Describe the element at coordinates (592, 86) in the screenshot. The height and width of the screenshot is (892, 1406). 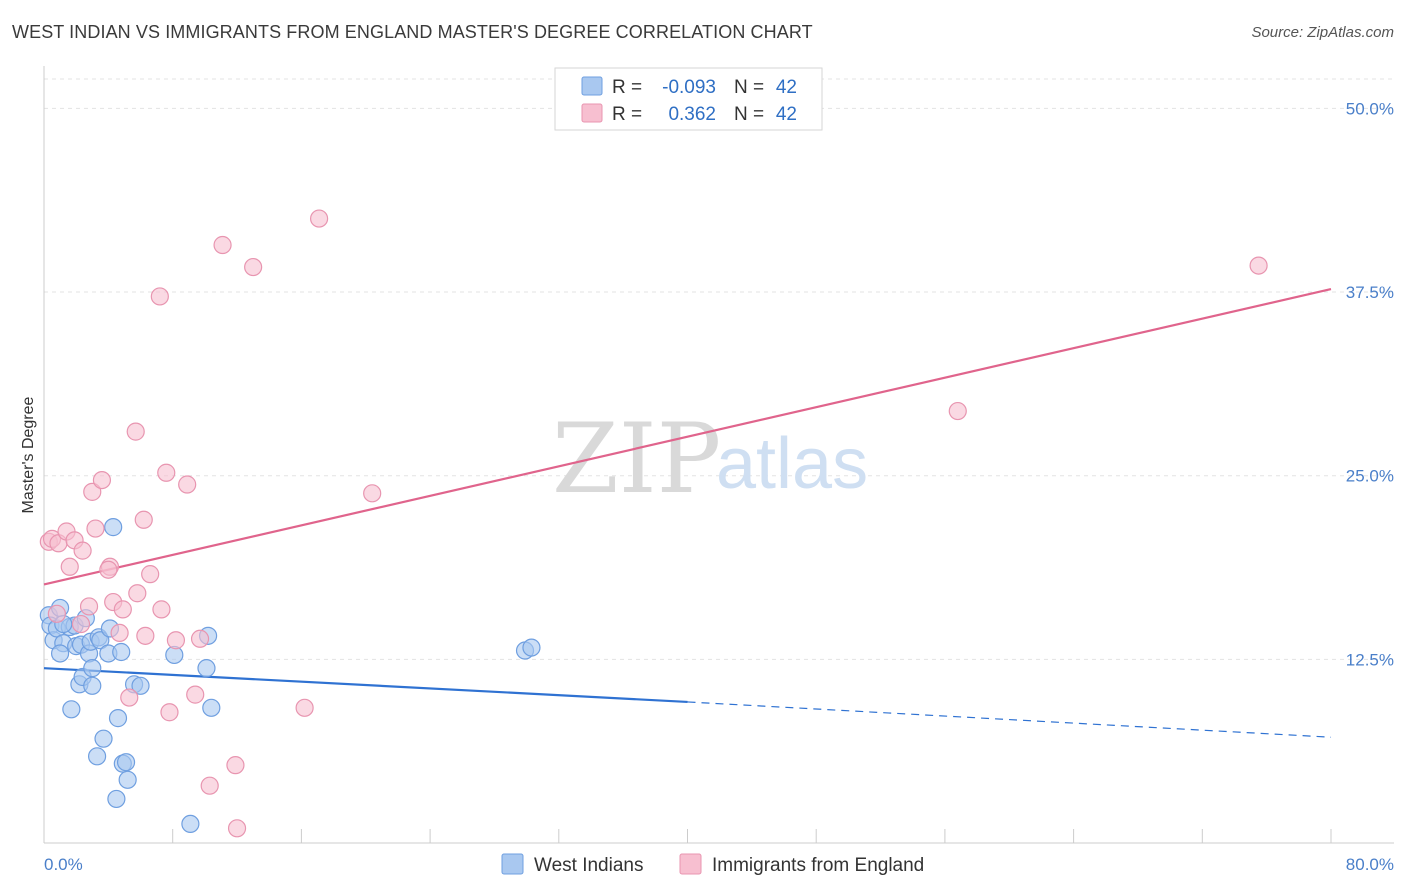
I see `legend-swatch-west-indians` at that location.